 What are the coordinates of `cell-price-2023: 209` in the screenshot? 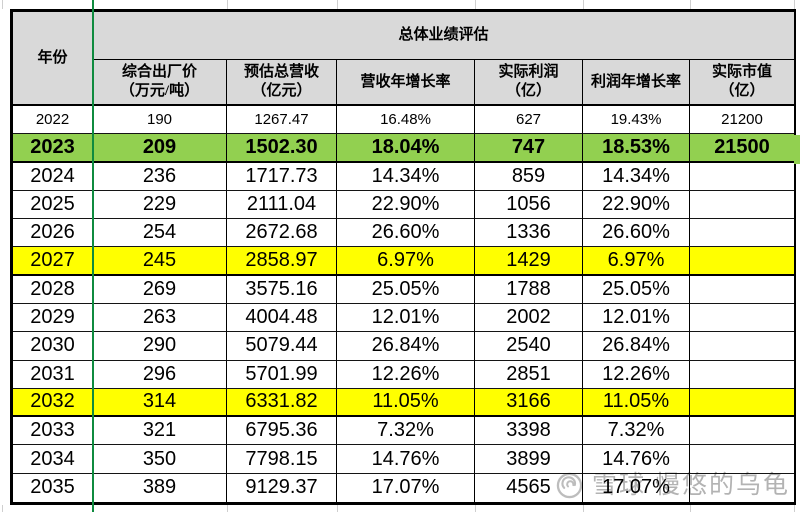 It's located at (160, 148).